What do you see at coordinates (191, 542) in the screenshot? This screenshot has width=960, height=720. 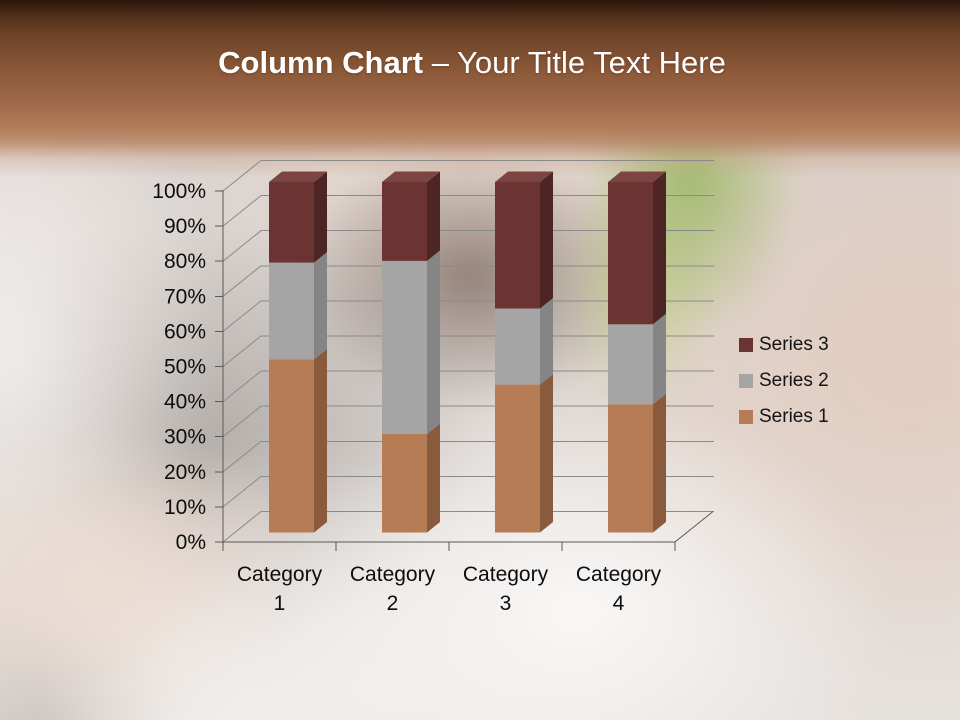 I see `y-axis-label: 0%` at bounding box center [191, 542].